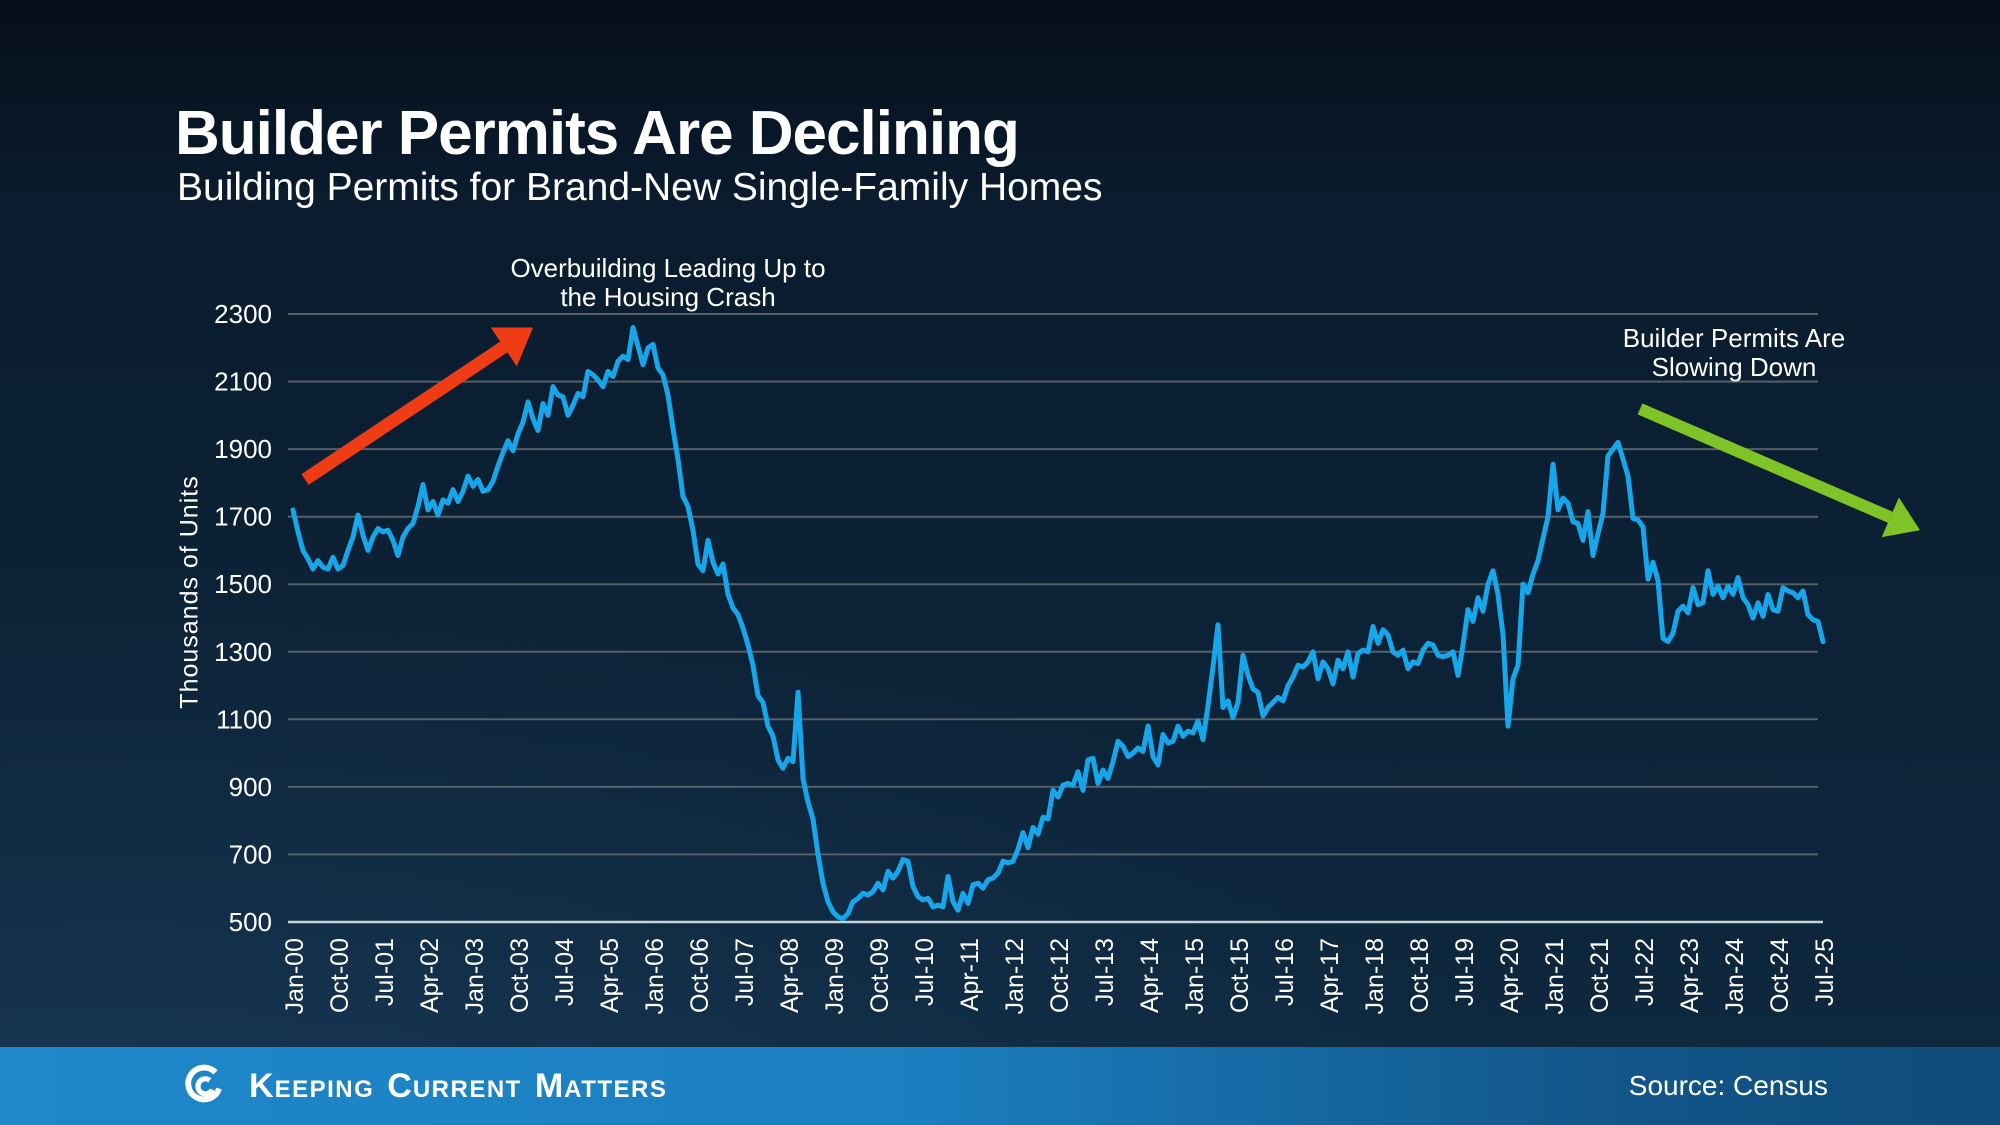 This screenshot has width=2000, height=1125. Describe the element at coordinates (1734, 338) in the screenshot. I see `annotation-slowing-line1: Builder Permits Are` at that location.